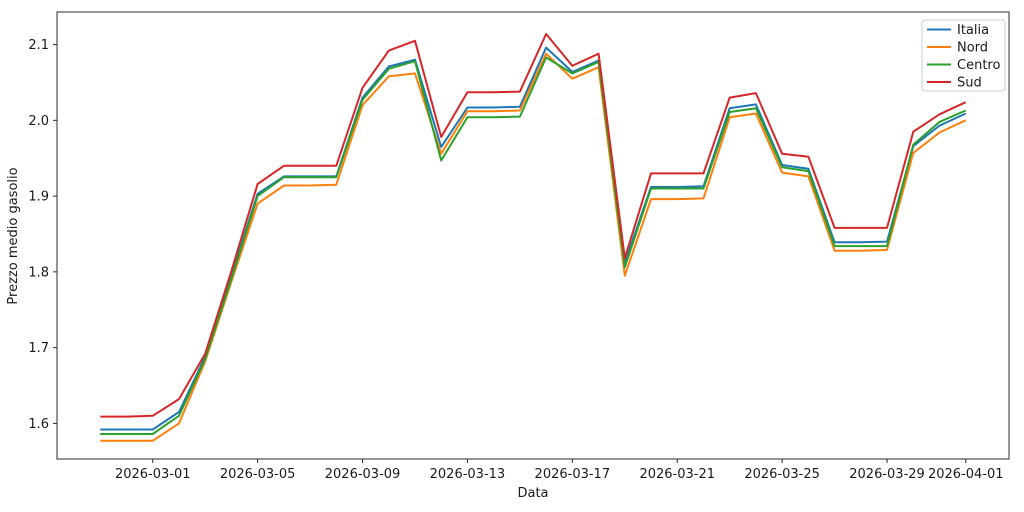 This screenshot has height=512, width=1024. I want to click on legend-item-centro: Centro, so click(963, 65).